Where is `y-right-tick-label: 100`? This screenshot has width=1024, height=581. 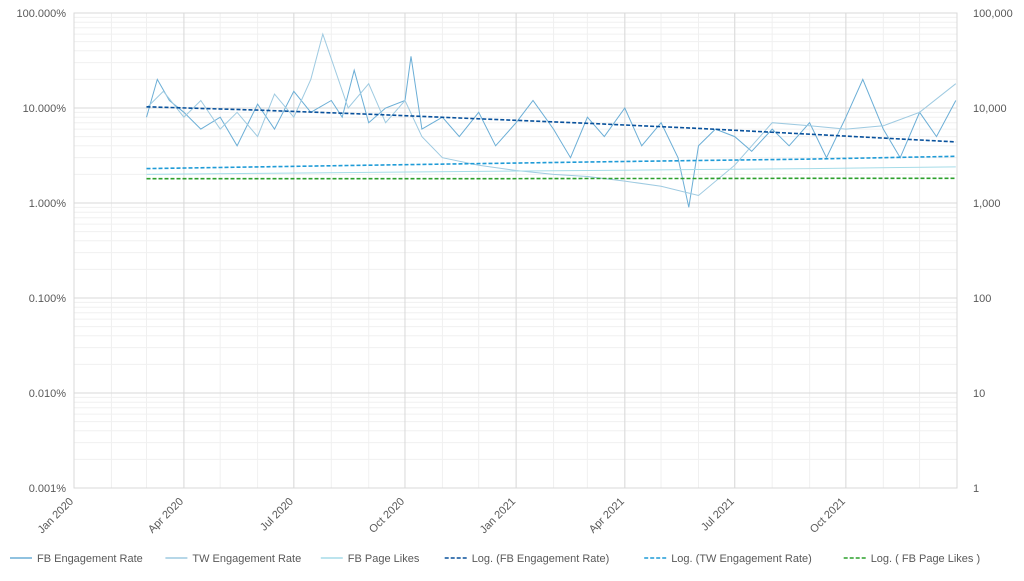 y-right-tick-label: 100 is located at coordinates (982, 299).